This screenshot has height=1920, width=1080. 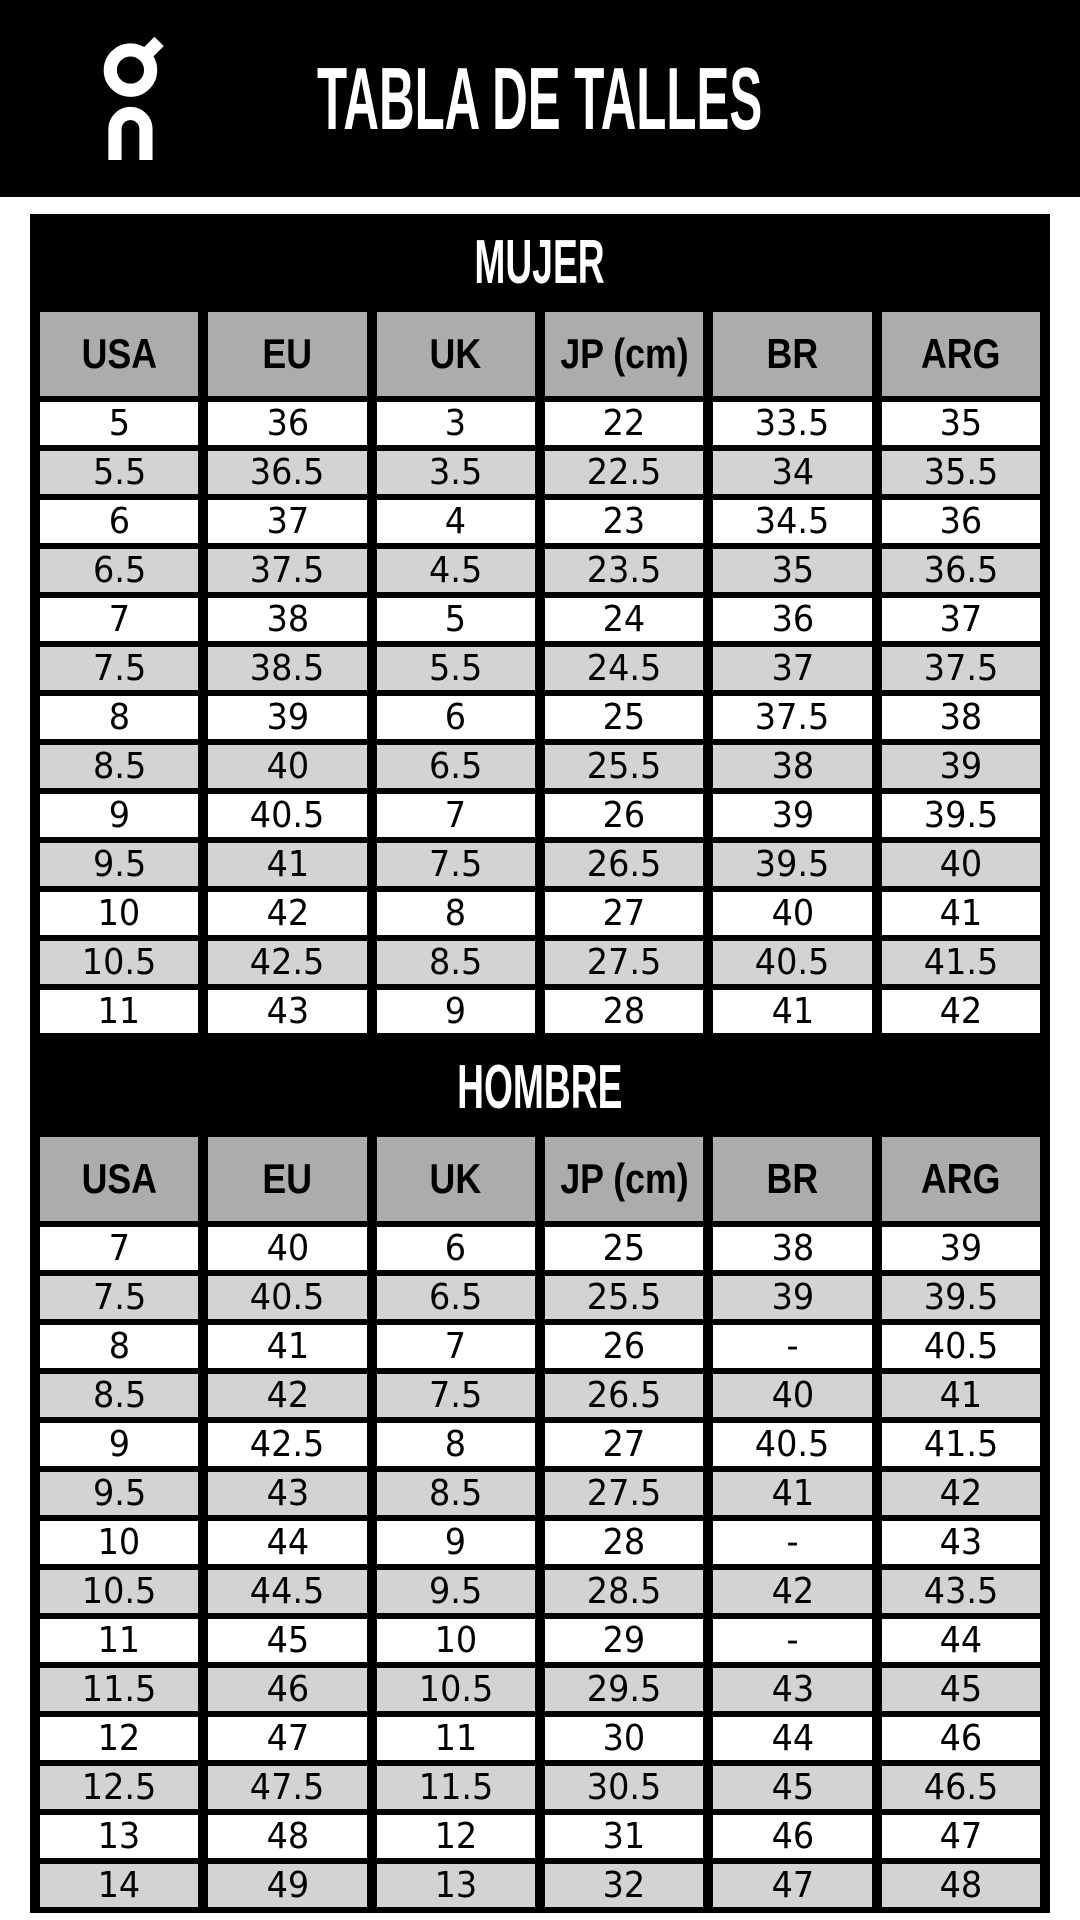 I want to click on size-value: 29.5, so click(x=624, y=1689).